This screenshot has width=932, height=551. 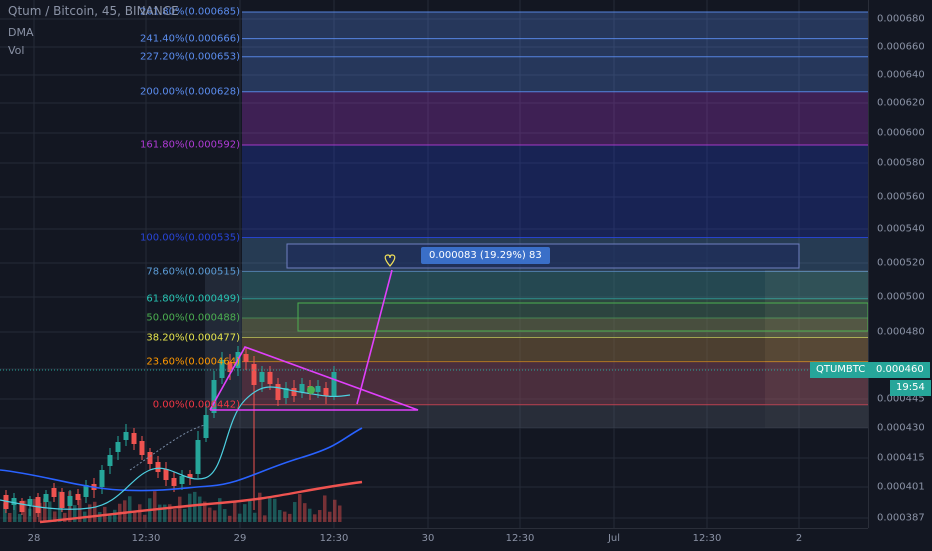 What do you see at coordinates (582, 317) in the screenshot?
I see `fib-box` at bounding box center [582, 317].